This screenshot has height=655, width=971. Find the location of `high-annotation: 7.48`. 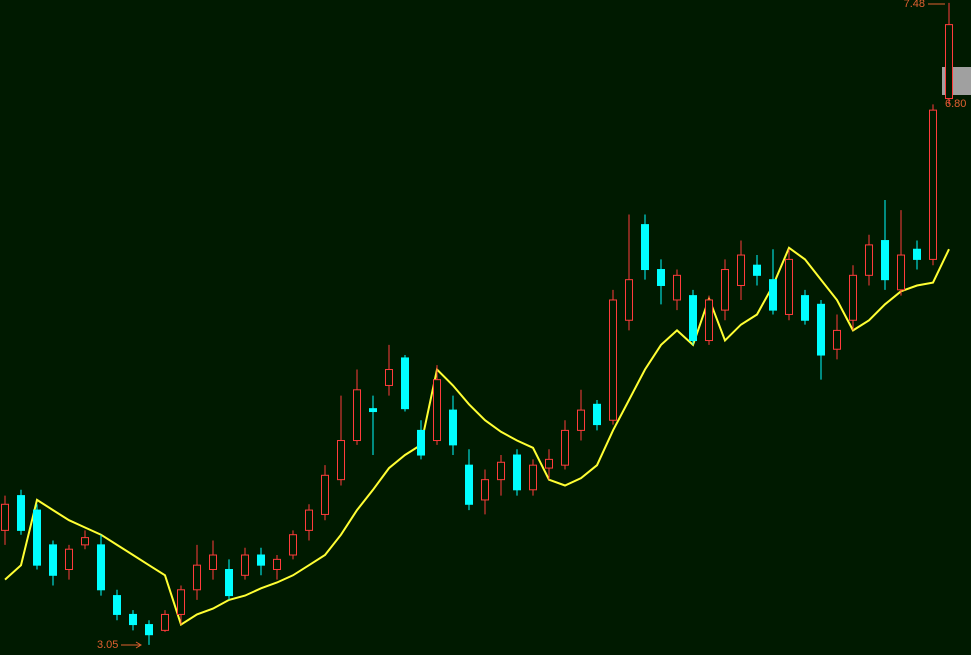

high-annotation: 7.48 is located at coordinates (914, 5).